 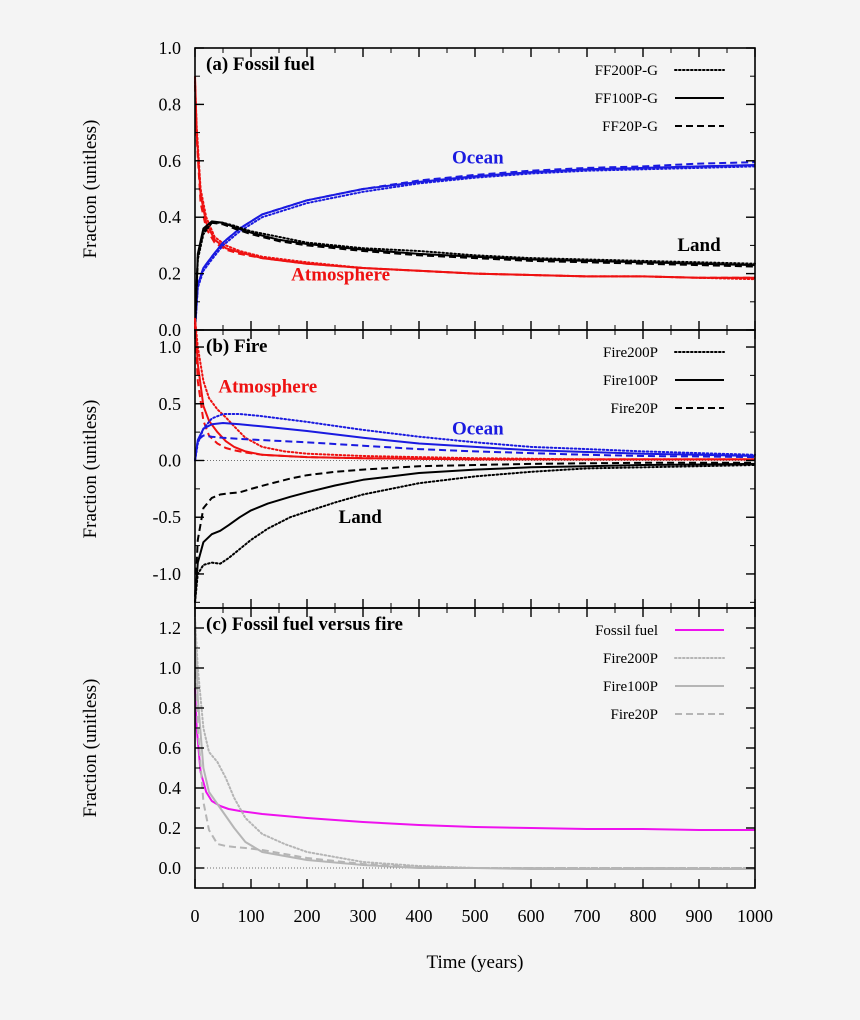 I want to click on x-tick-label: 600, so click(x=531, y=916).